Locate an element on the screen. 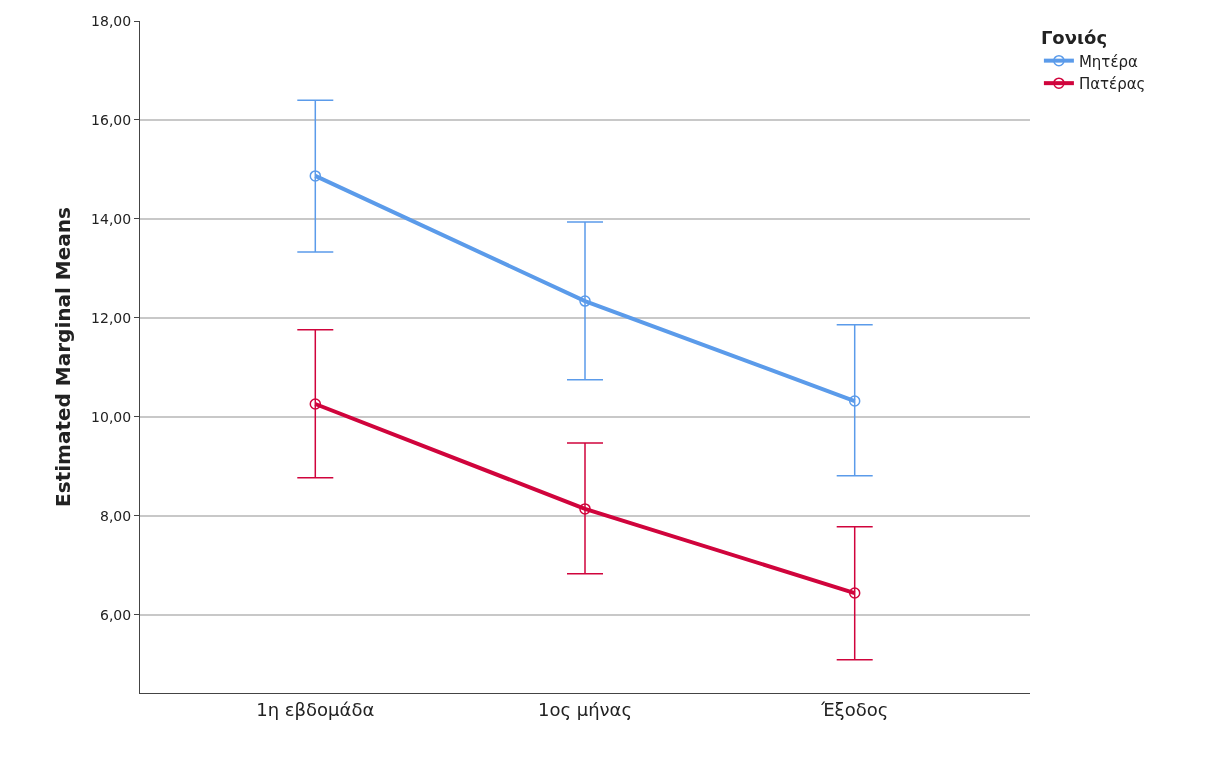 The image size is (1207, 771). y-tick-label: 12,00 is located at coordinates (111, 317).